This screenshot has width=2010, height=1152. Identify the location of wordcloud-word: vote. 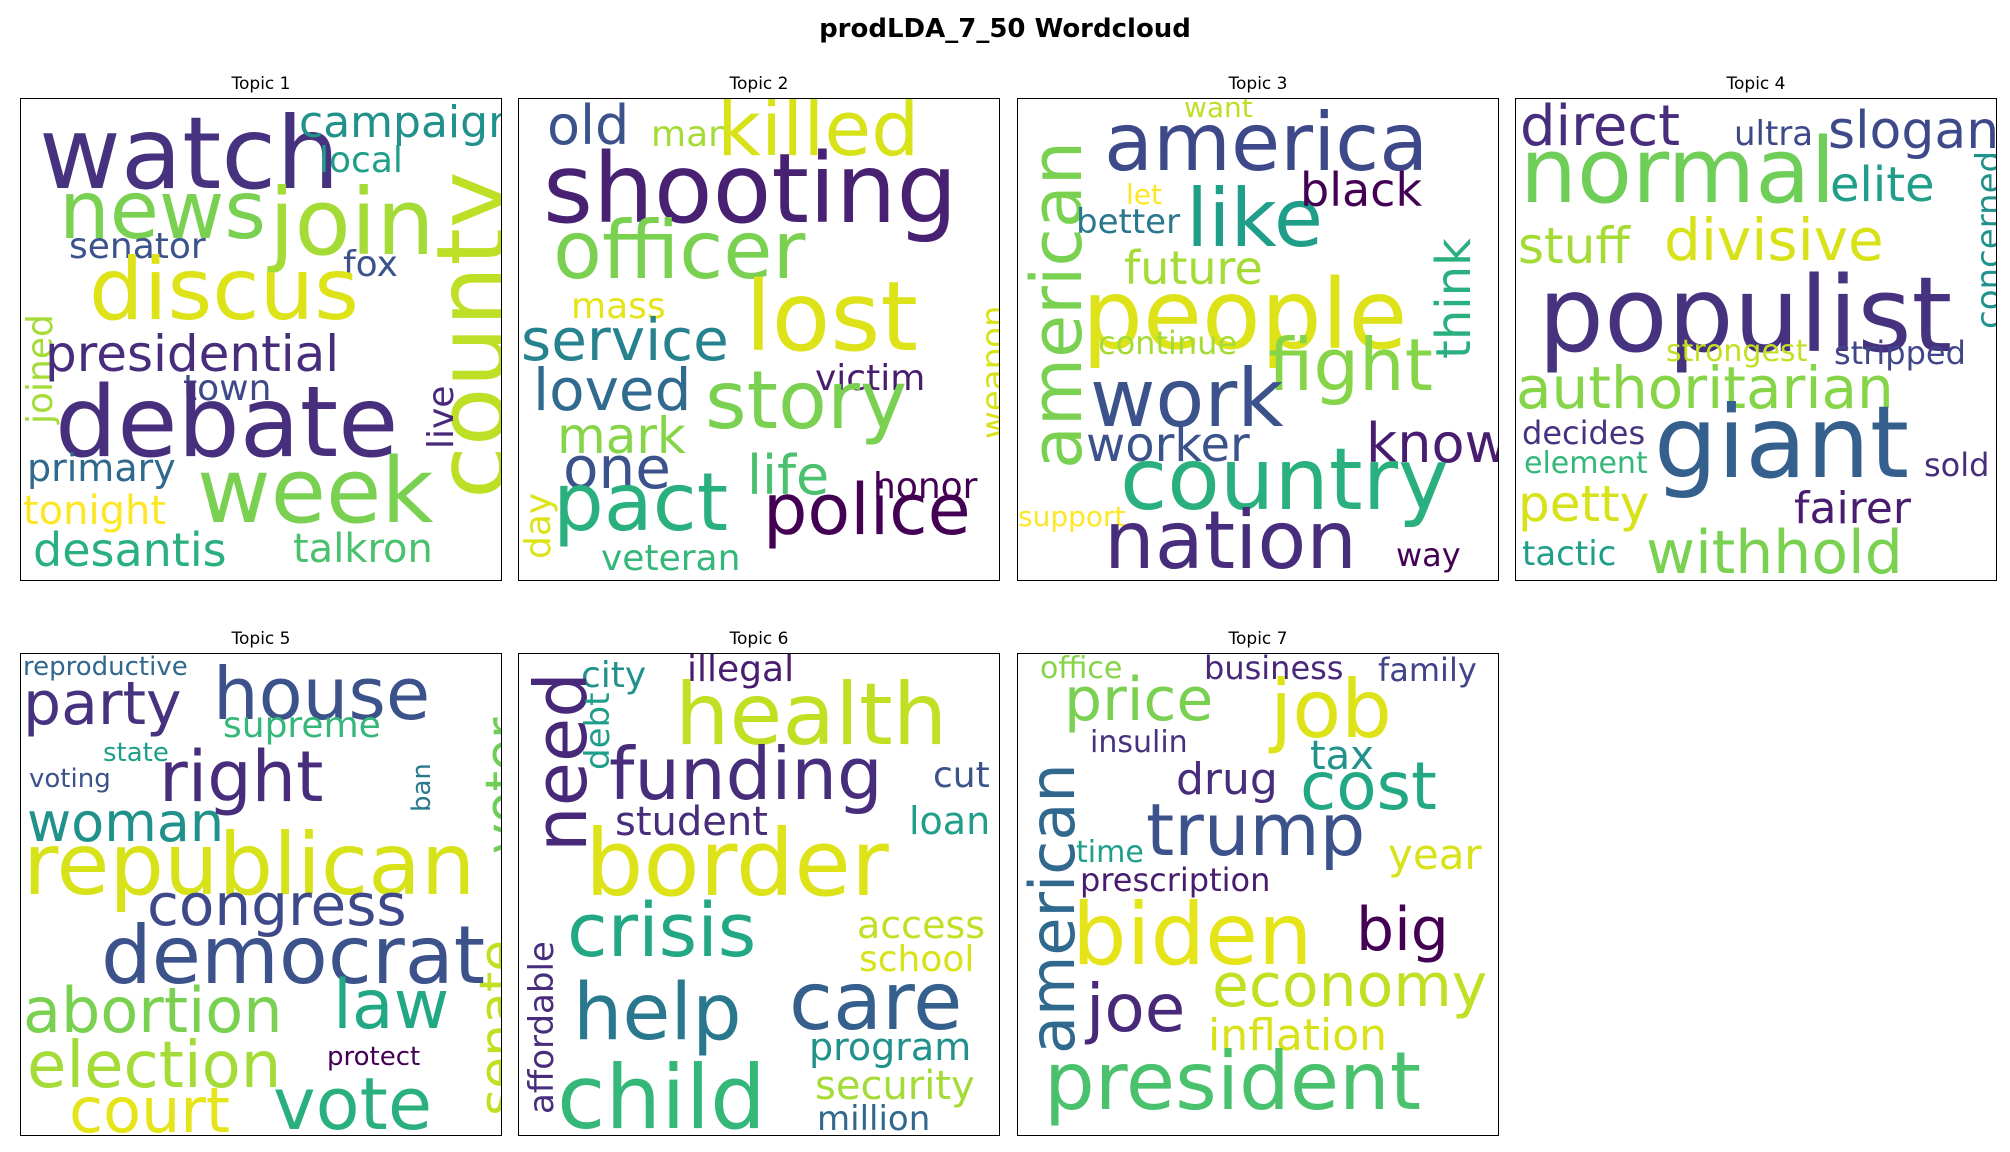
(353, 1099).